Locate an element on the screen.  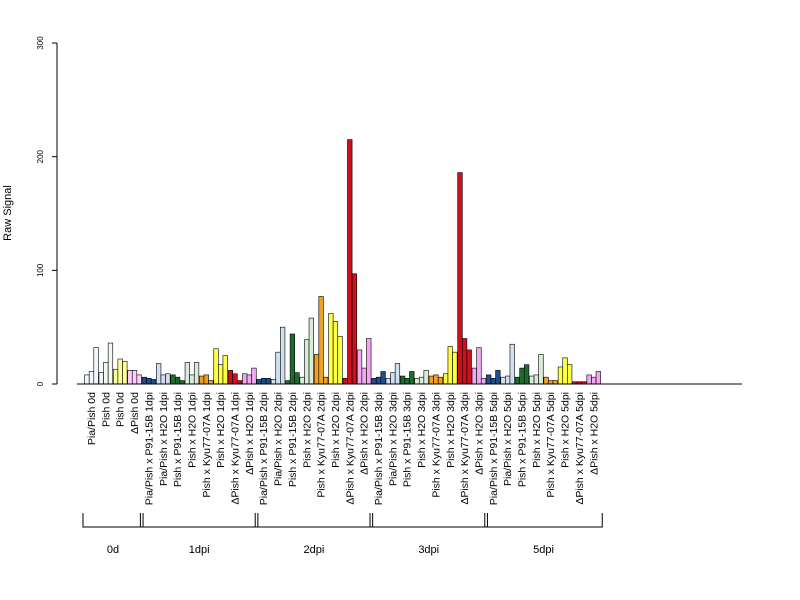
x-tick-label: Pia/Pish x H2O 5dpi is located at coordinates (508, 439).